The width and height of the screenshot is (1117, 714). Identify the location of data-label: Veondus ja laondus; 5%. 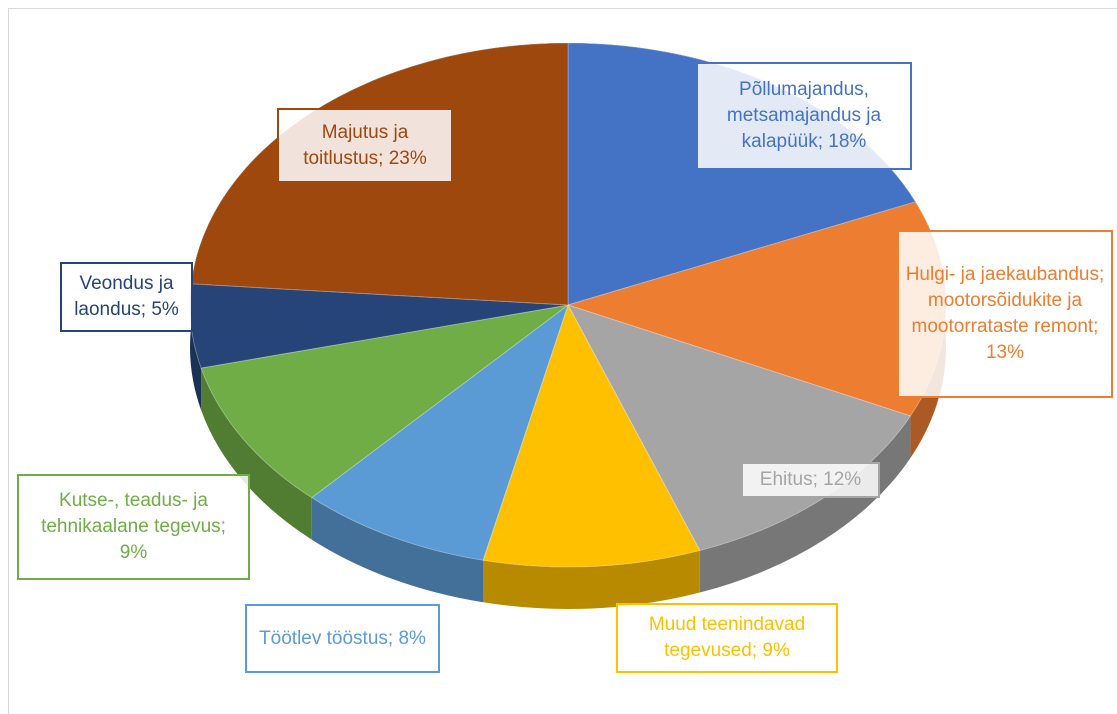
(126, 297).